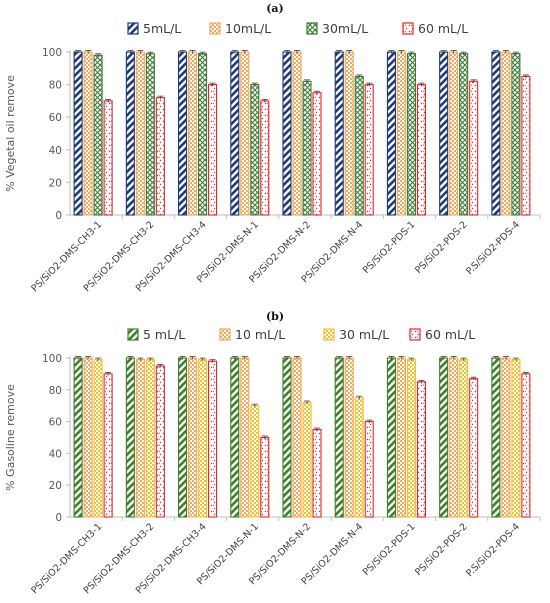 The height and width of the screenshot is (603, 550). What do you see at coordinates (164, 334) in the screenshot?
I see `legend-label: 5 mL/L` at bounding box center [164, 334].